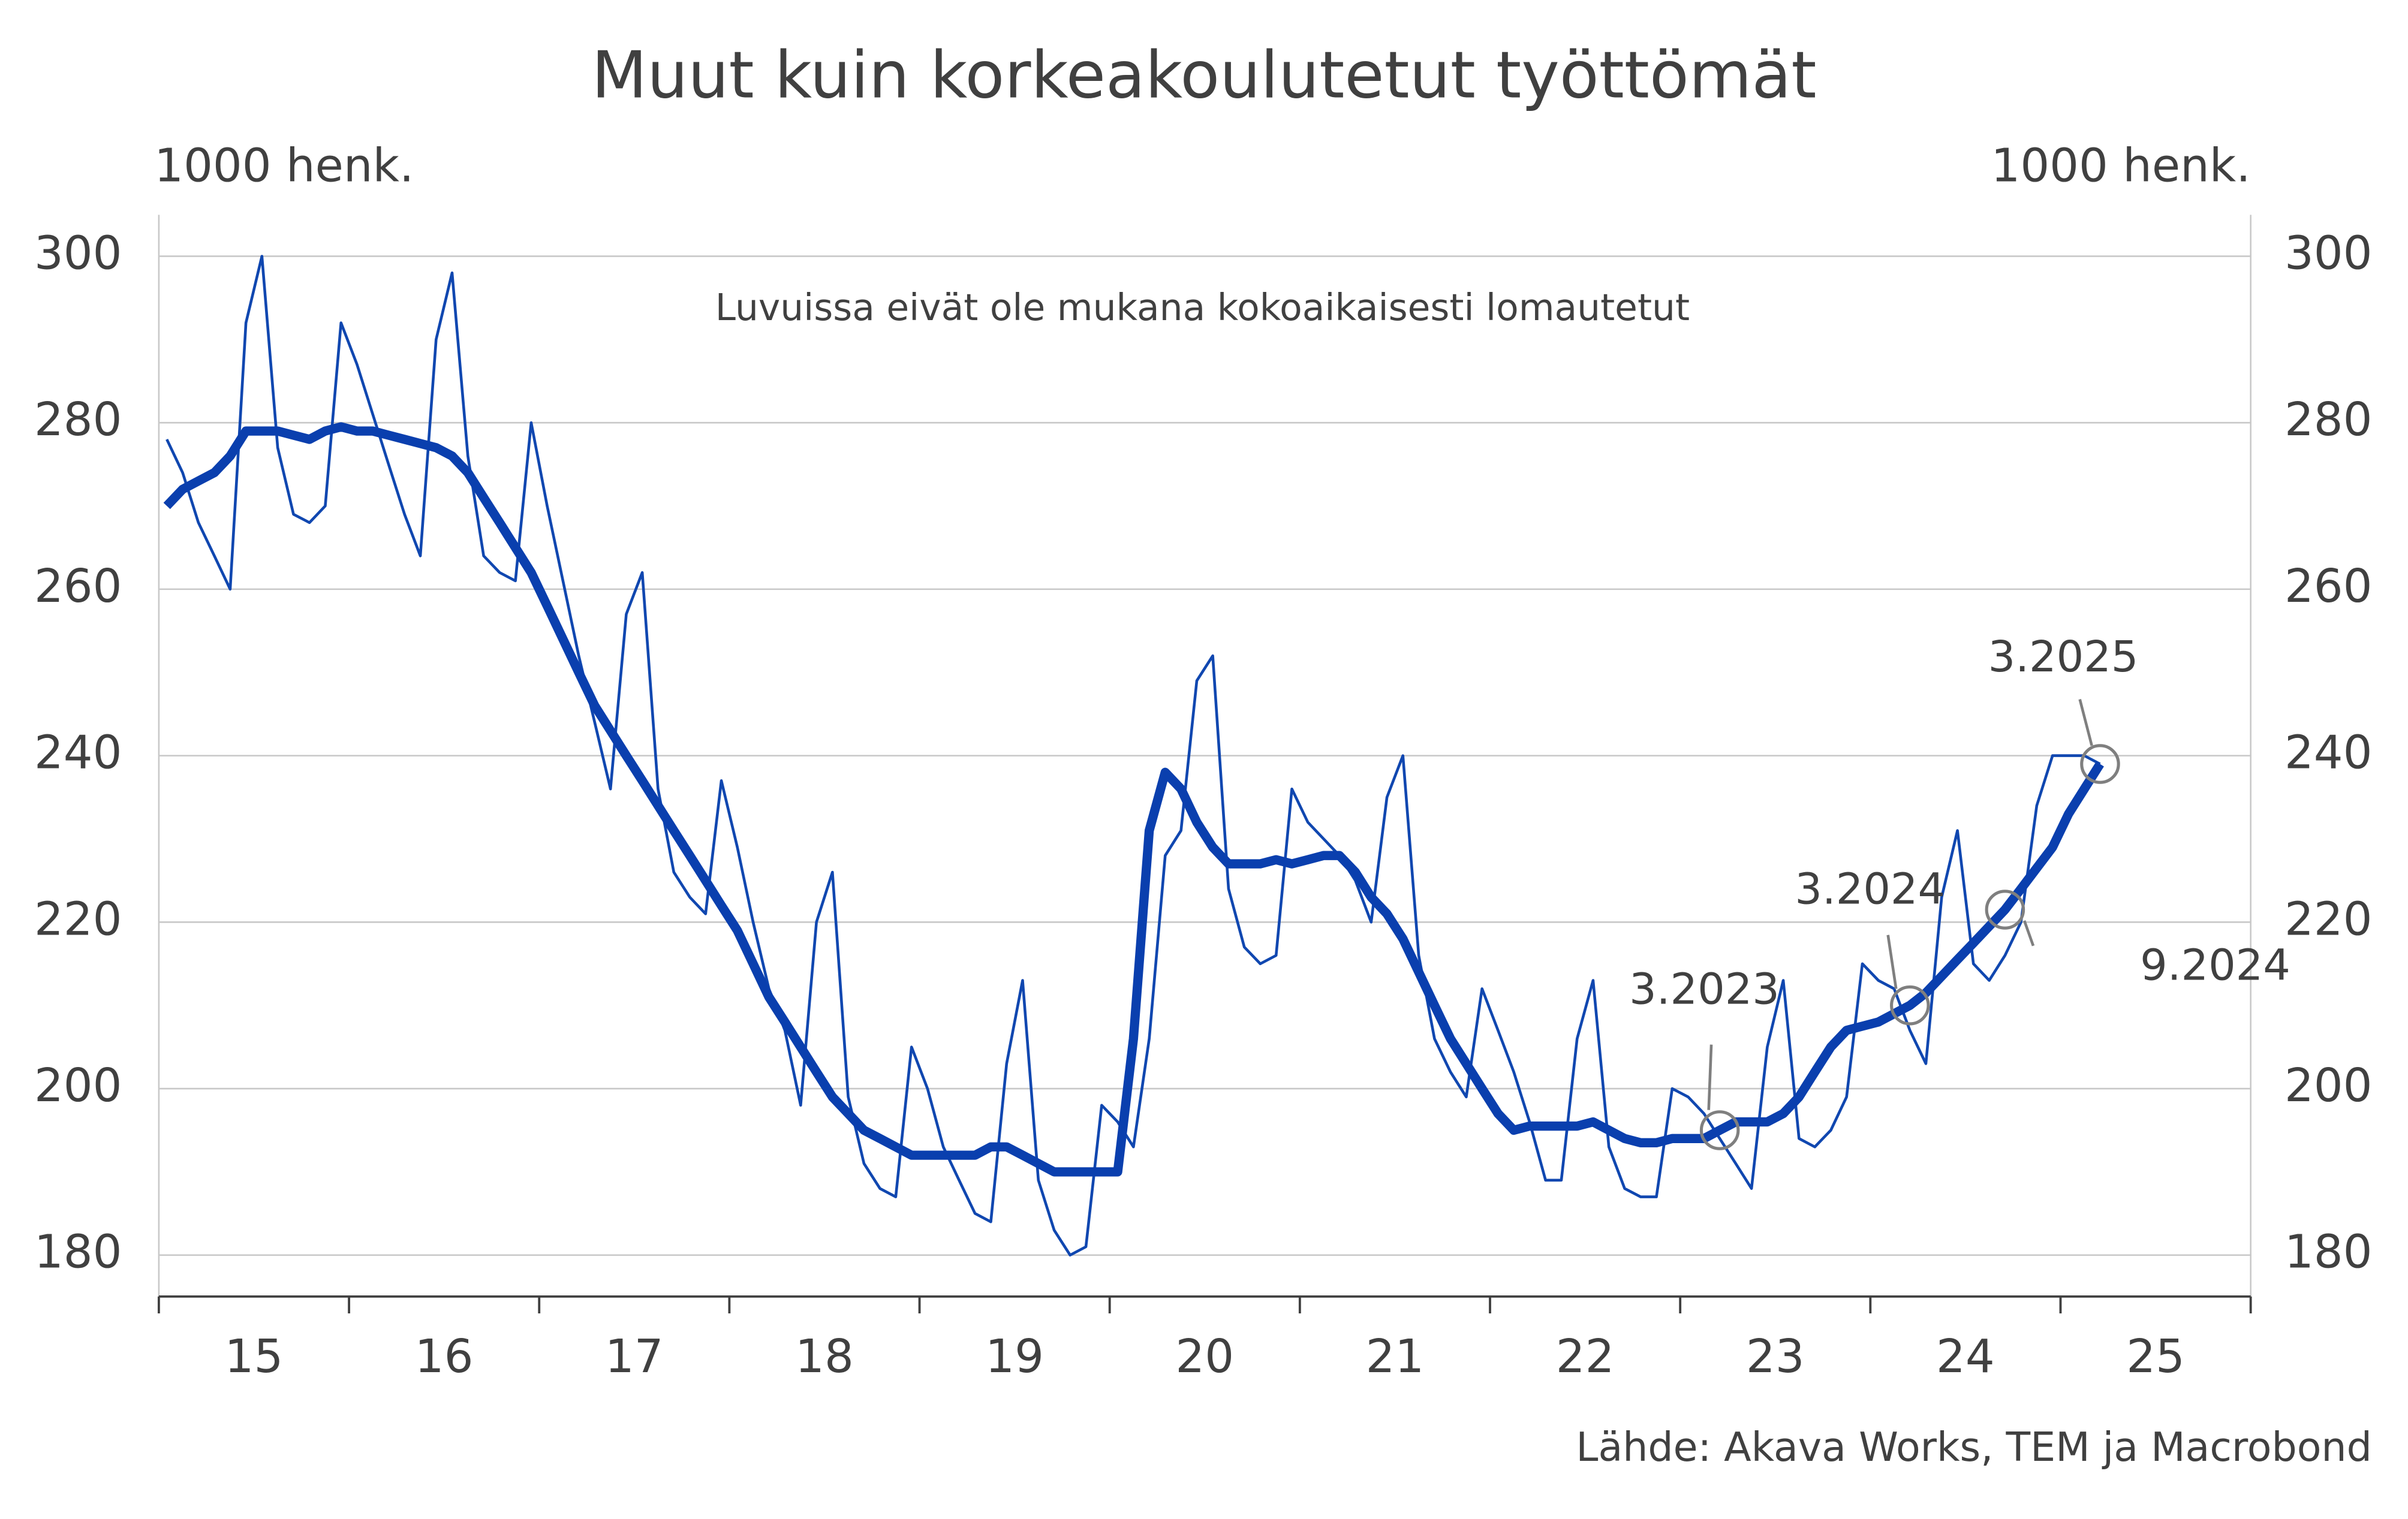 This screenshot has width=2408, height=1519. Describe the element at coordinates (2063, 657) in the screenshot. I see `annotation-label: 3.2025` at that location.